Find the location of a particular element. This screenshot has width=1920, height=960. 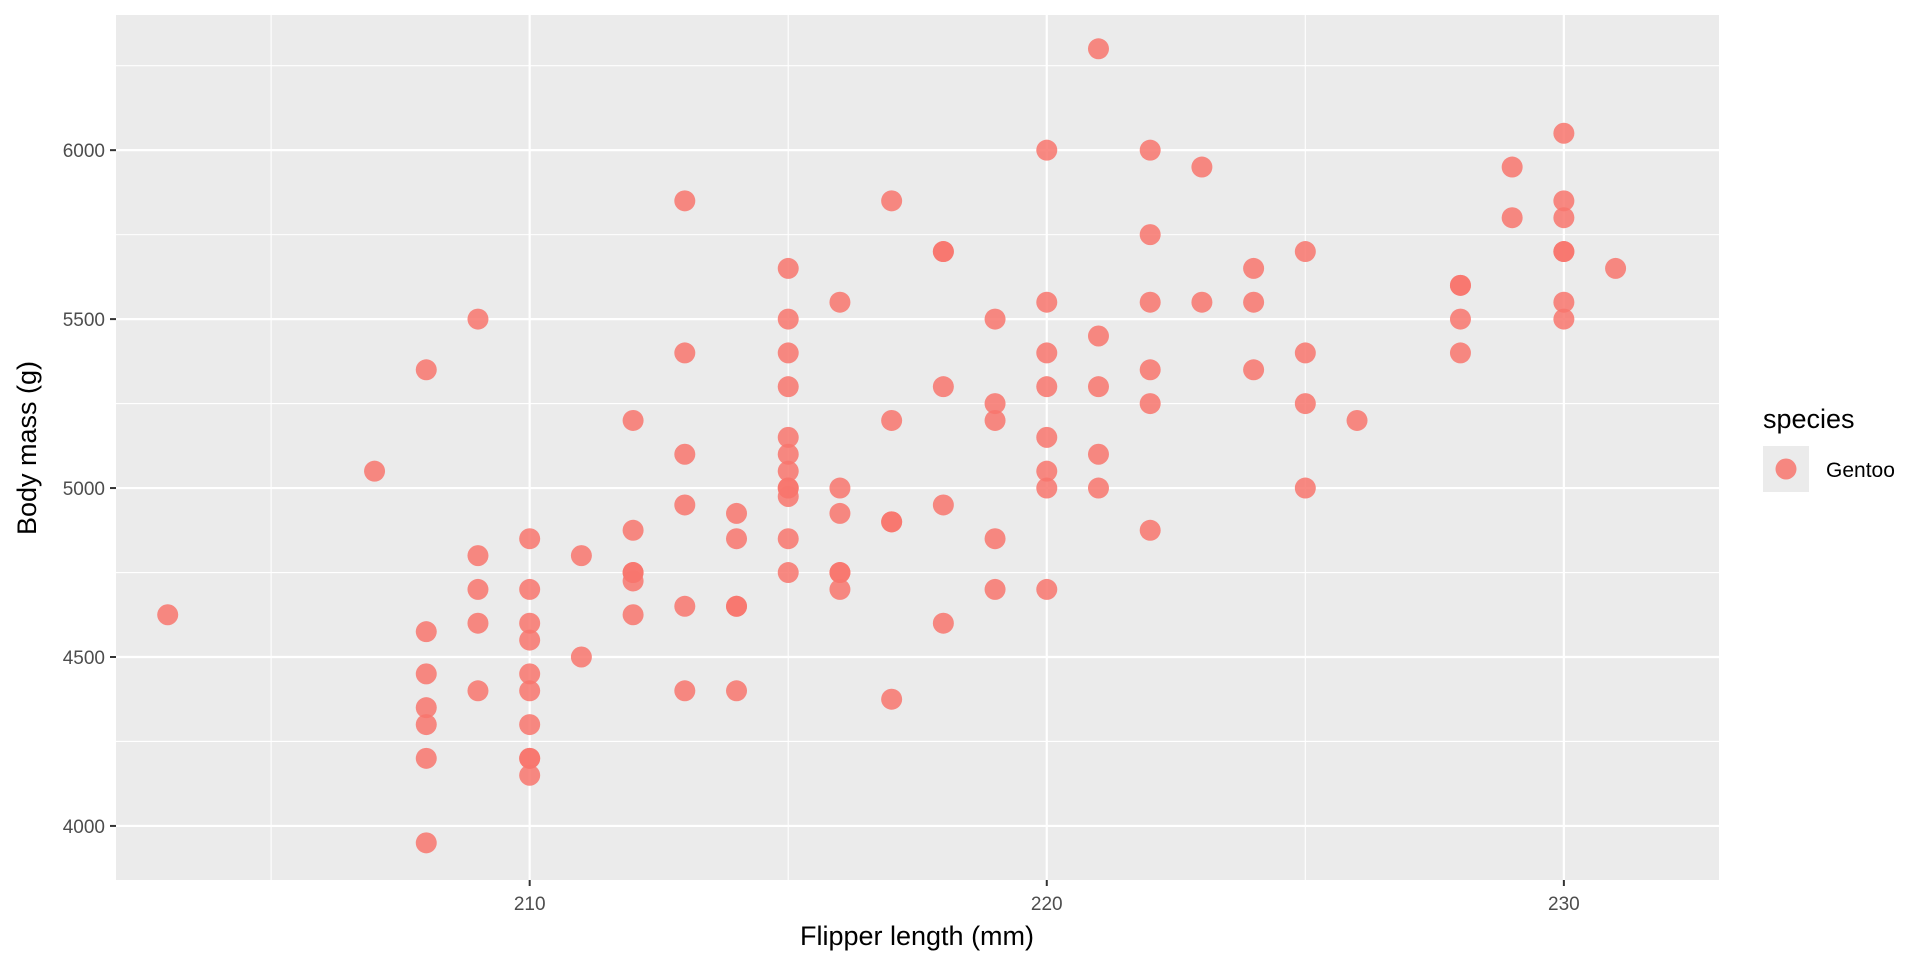

y-axis-ticks: 4000 4500 5000 5500 6000 is located at coordinates (89, 489).